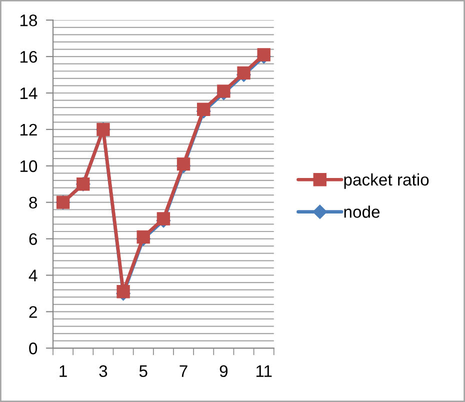 The image size is (465, 402). What do you see at coordinates (33, 276) in the screenshot?
I see `y-tick-label: 4` at bounding box center [33, 276].